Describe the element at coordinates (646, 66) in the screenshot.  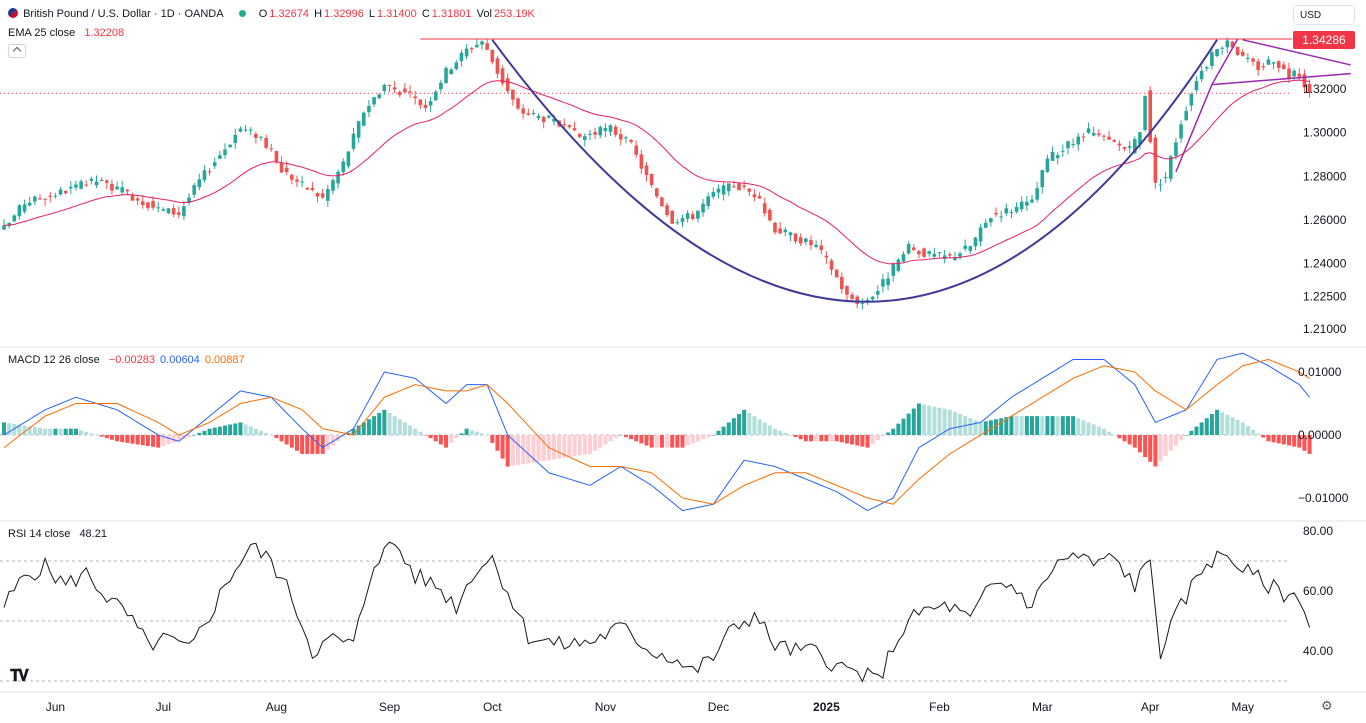
I see `price-pane` at that location.